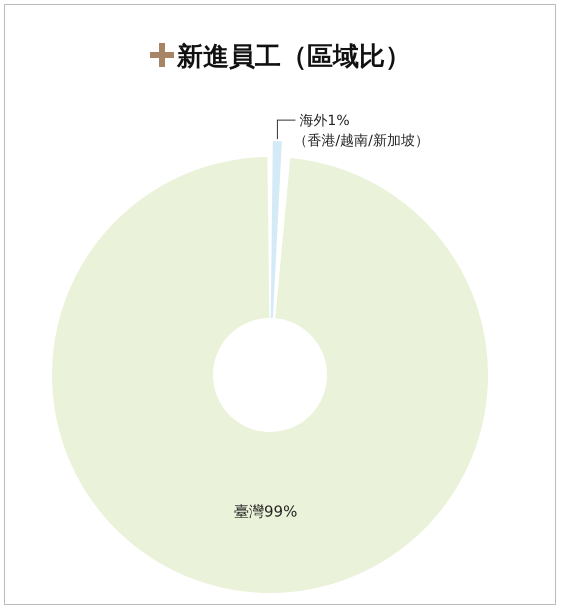  What do you see at coordinates (361, 141) in the screenshot?
I see `text: （香港/越南/新加坡）` at bounding box center [361, 141].